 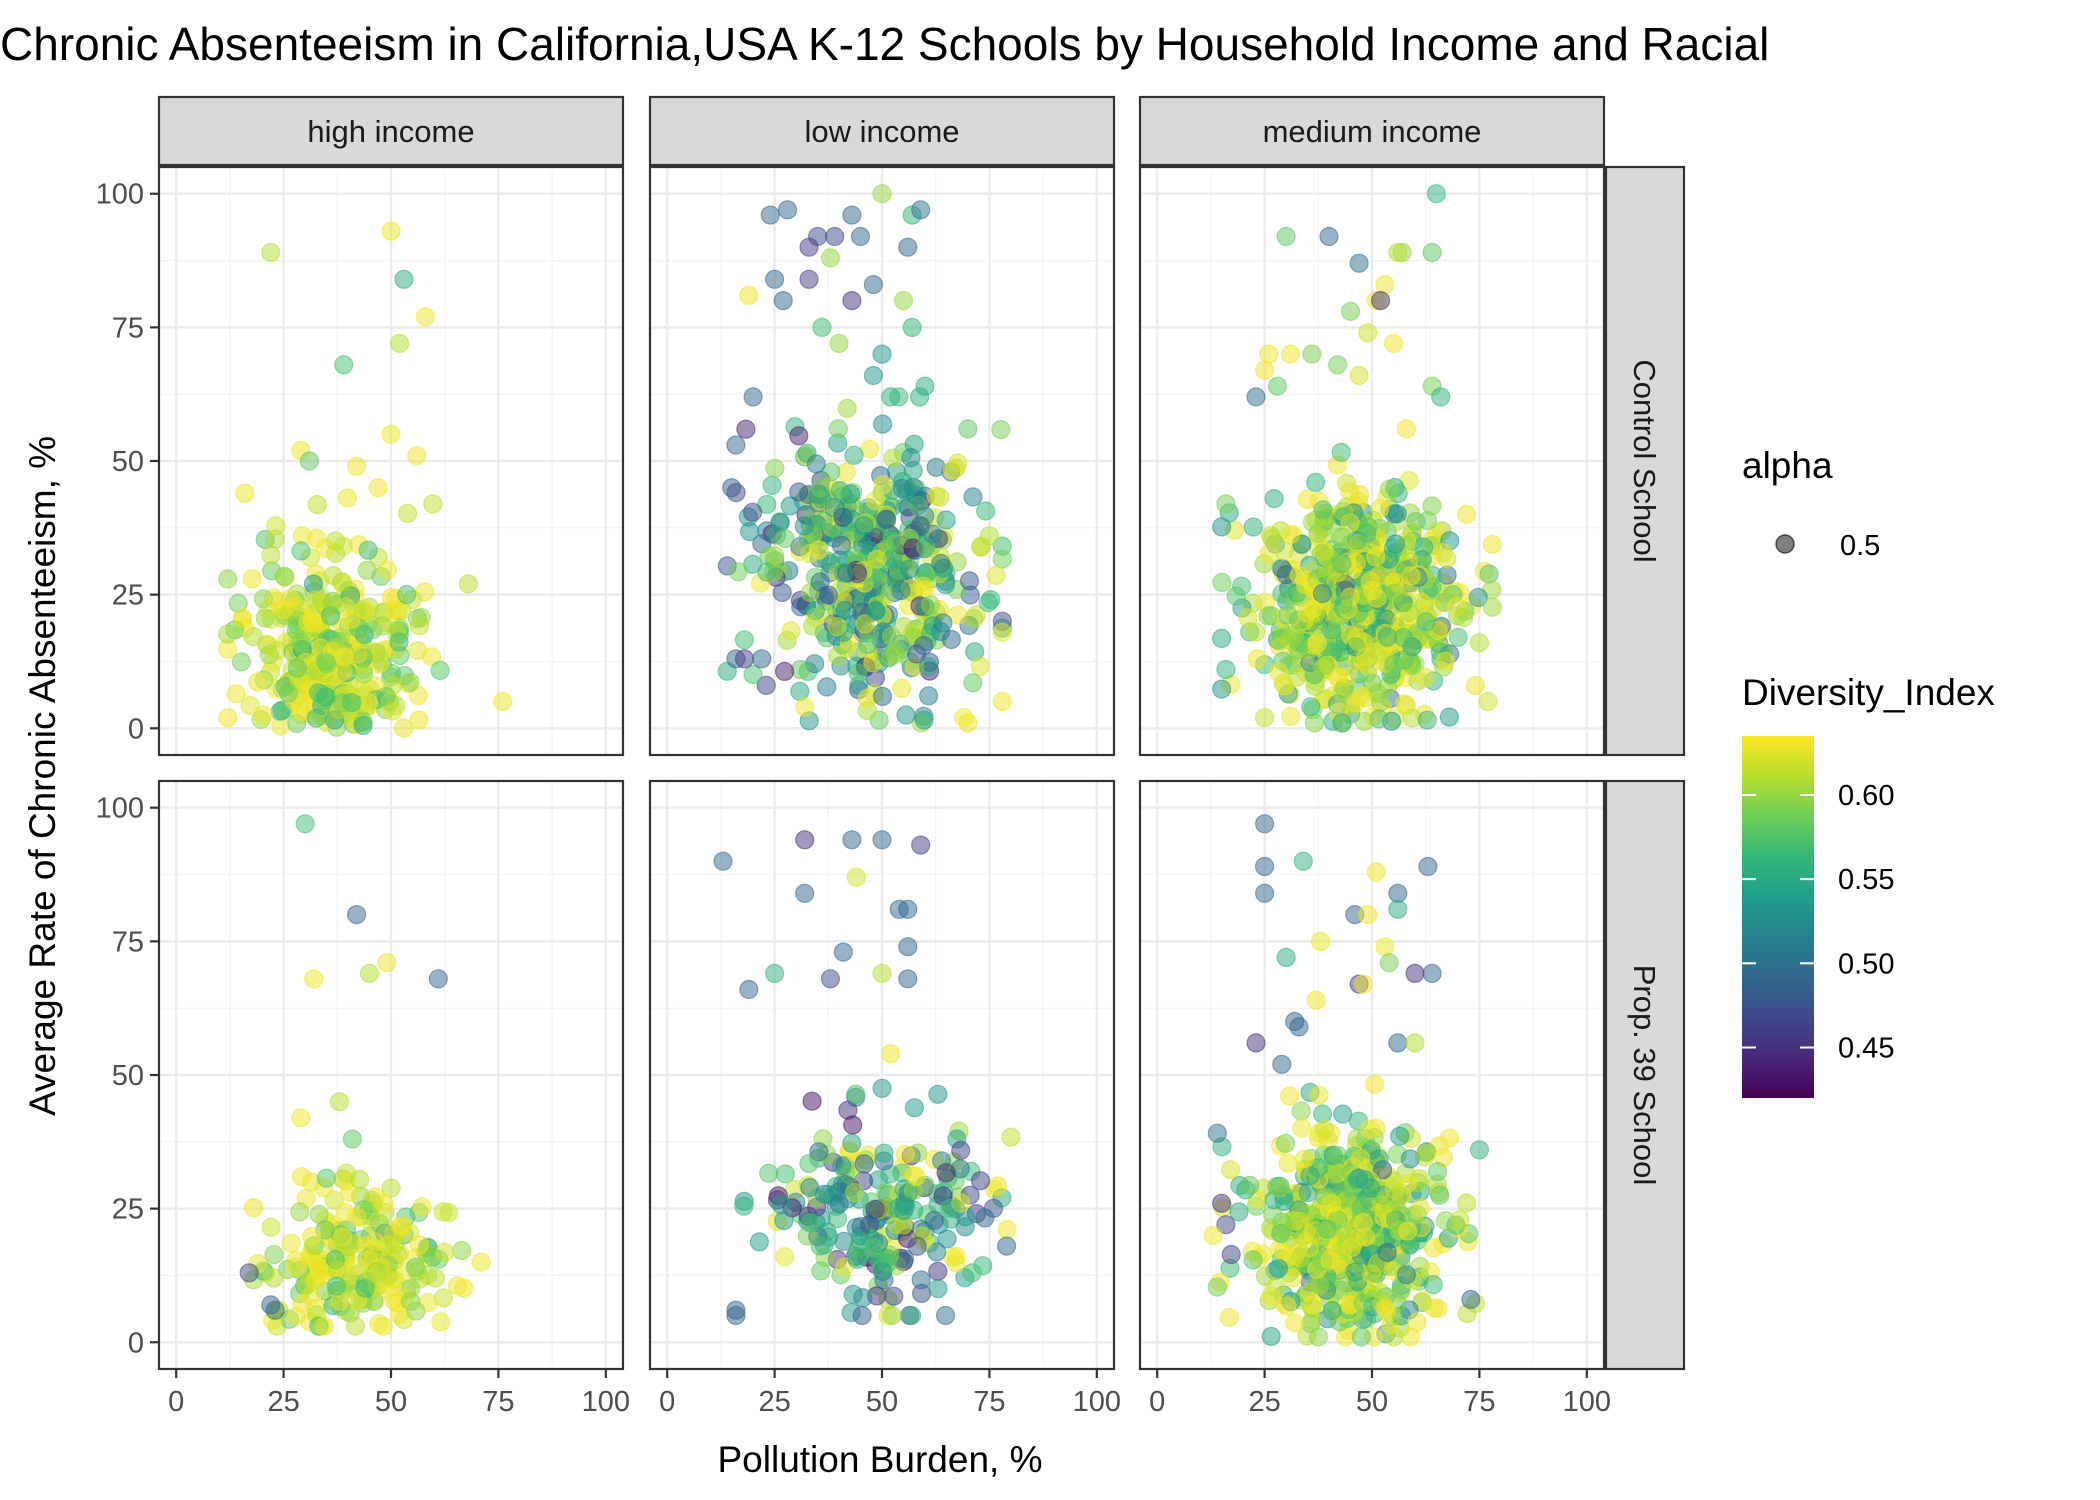 What do you see at coordinates (390, 131) in the screenshot?
I see `facet-label-column: high income` at bounding box center [390, 131].